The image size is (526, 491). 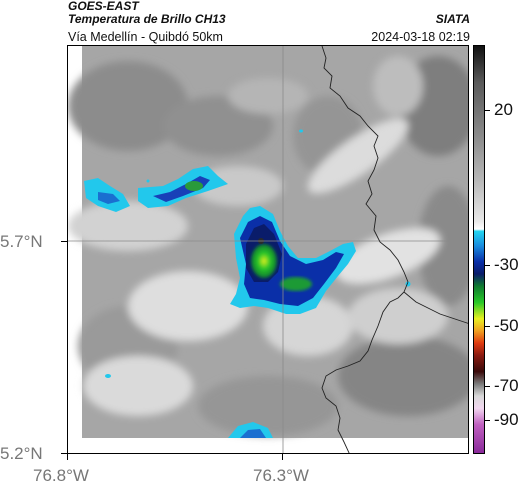 I want to click on product-title: Temperatura de Brillo CH13, so click(x=147, y=19).